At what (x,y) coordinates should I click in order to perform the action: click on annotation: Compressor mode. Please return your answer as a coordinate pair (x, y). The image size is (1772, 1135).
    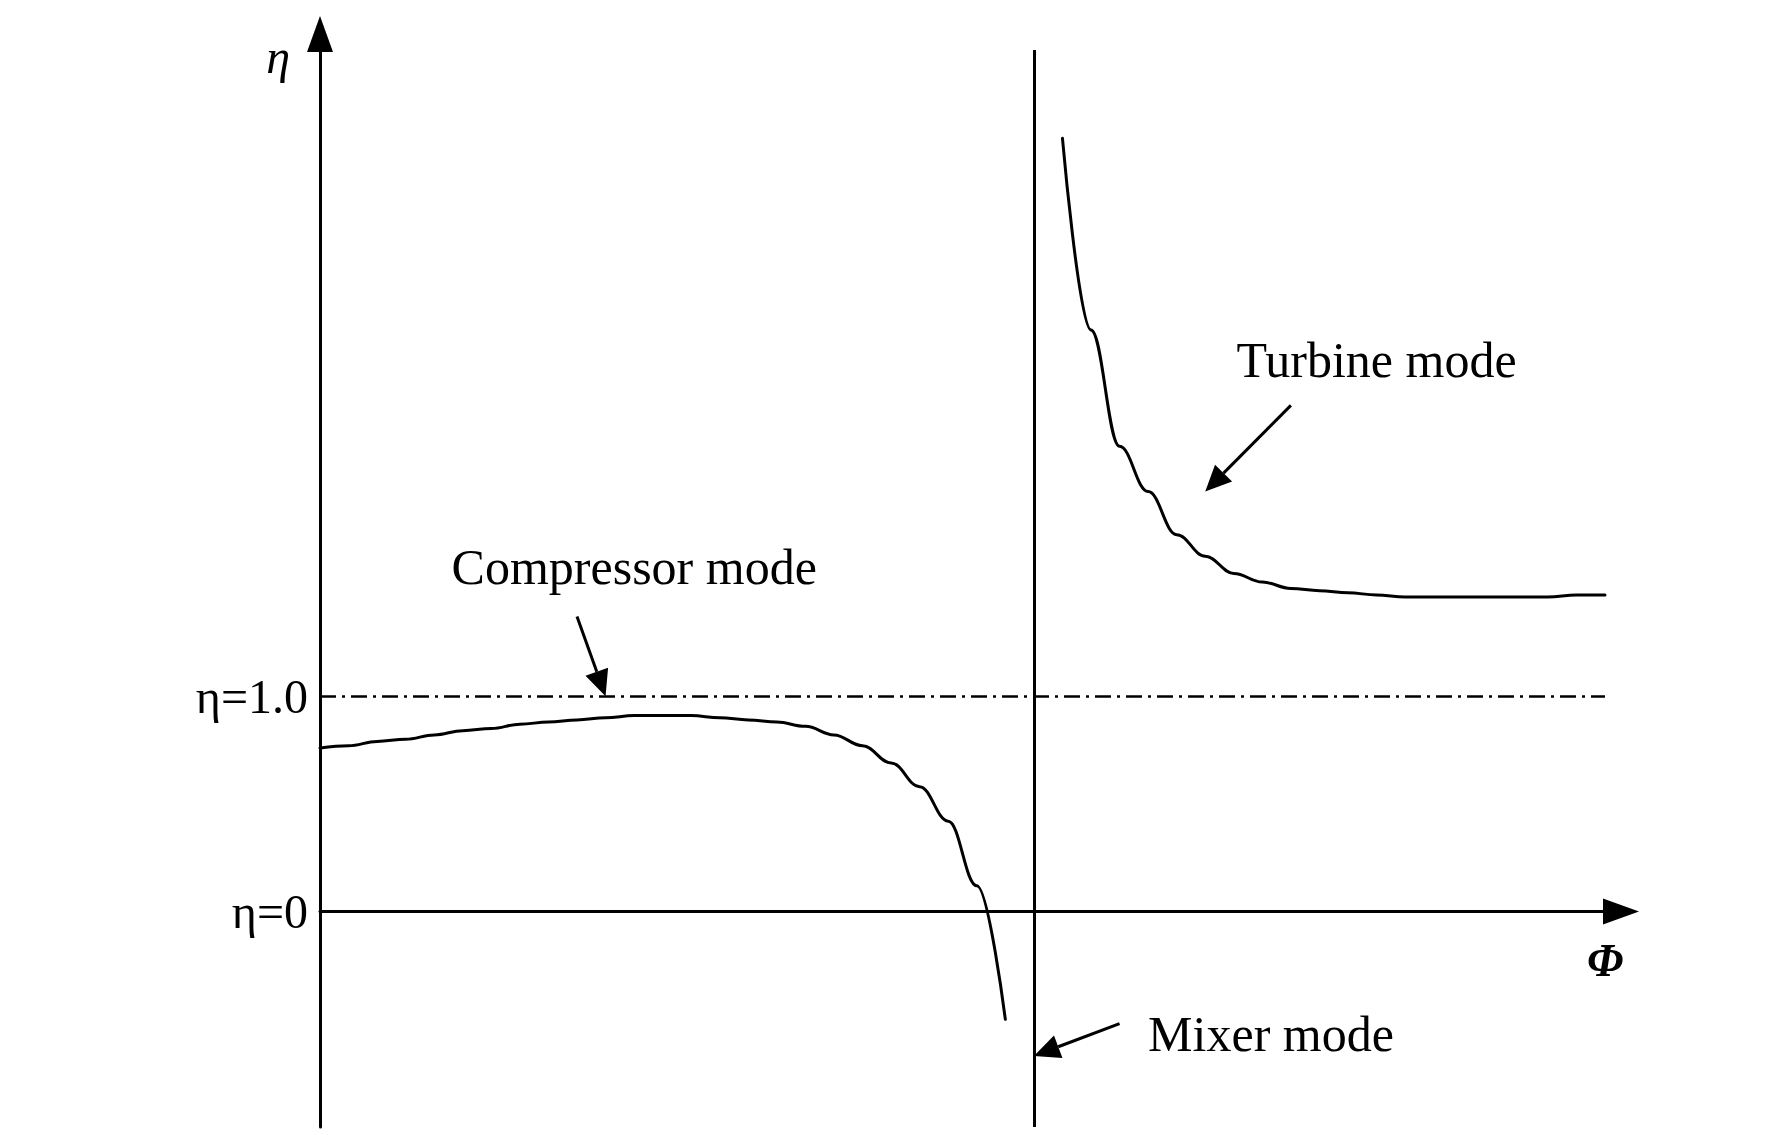
    Looking at the image, I should click on (634, 566).